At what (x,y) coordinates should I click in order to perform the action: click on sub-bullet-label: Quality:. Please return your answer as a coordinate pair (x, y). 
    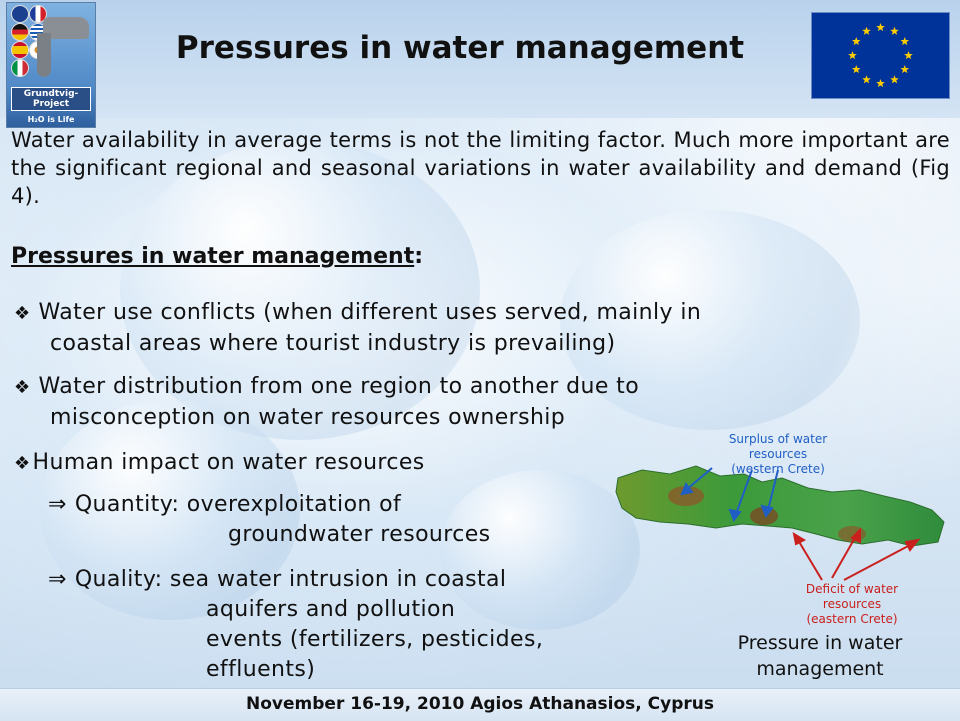
    Looking at the image, I should click on (118, 579).